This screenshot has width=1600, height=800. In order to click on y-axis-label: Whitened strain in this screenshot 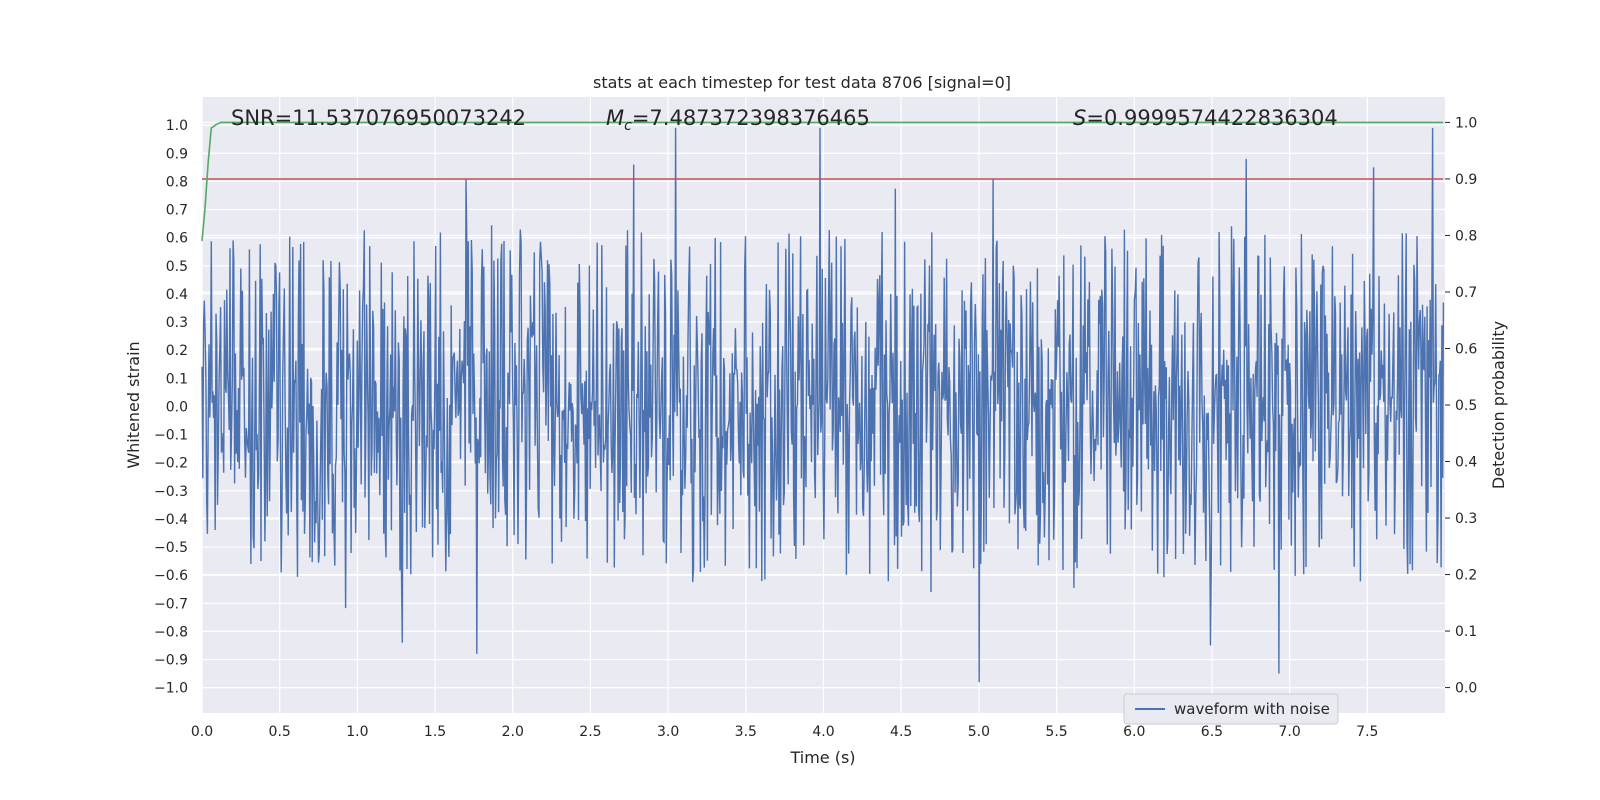, I will do `click(133, 404)`.